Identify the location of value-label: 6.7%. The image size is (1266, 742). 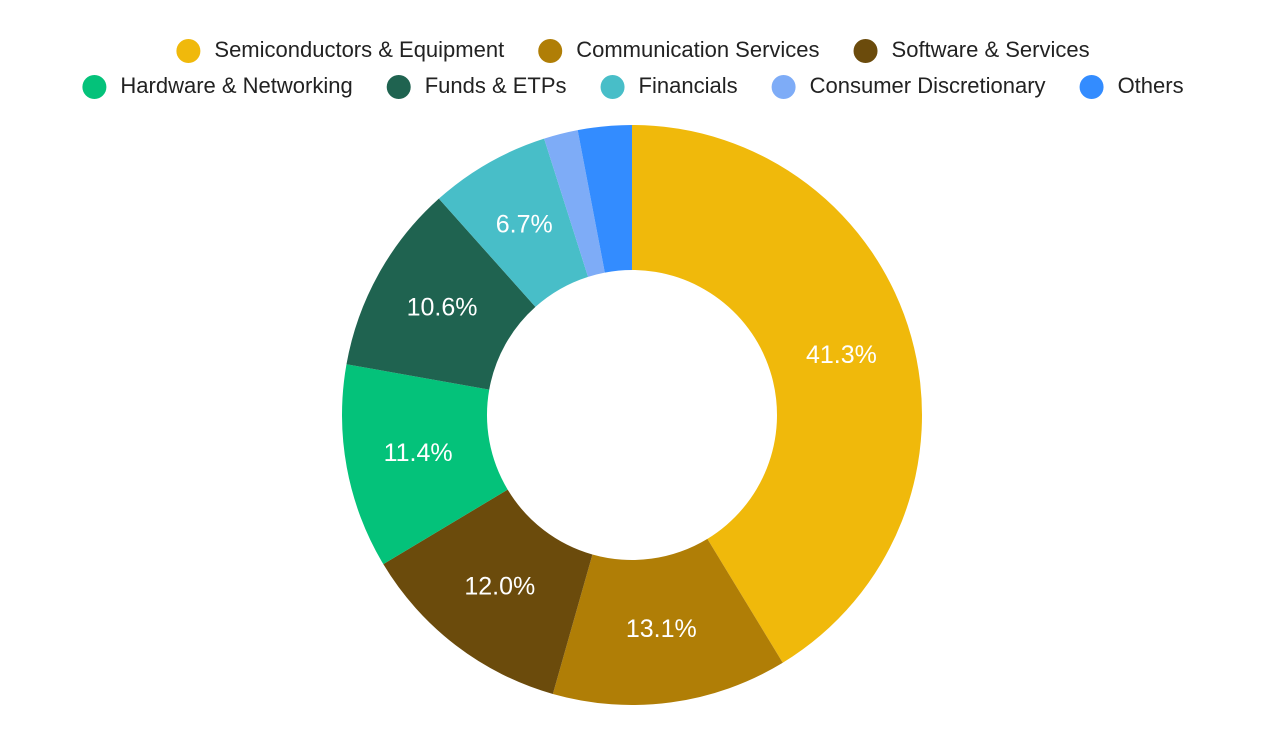
(524, 225).